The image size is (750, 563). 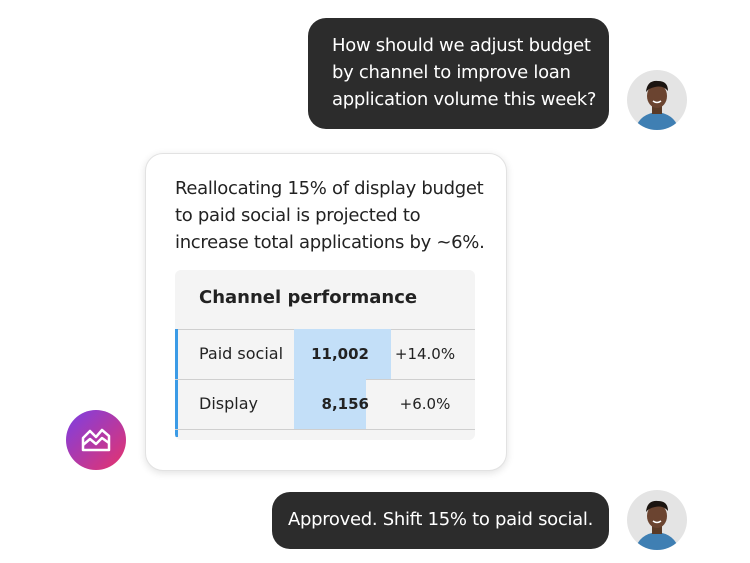 I want to click on change: +6.0%, so click(x=425, y=404).